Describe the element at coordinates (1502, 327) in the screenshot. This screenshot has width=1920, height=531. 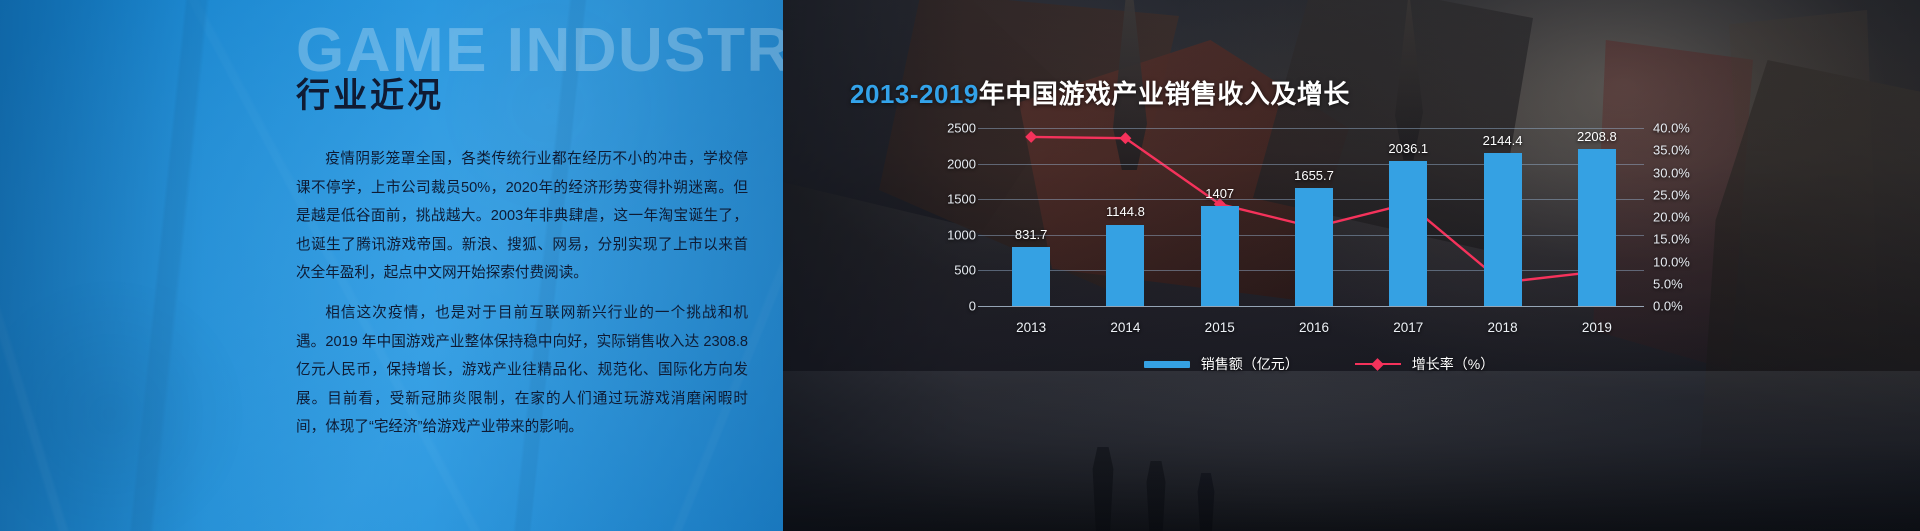
I see `x-axis-tick-label: 2018` at that location.